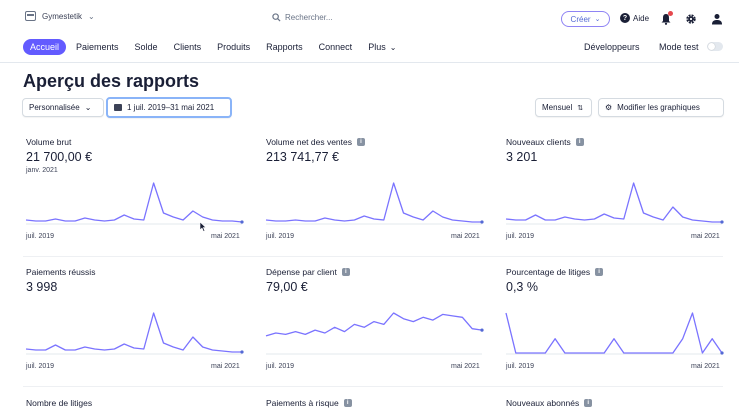  Describe the element at coordinates (658, 107) in the screenshot. I see `edit-charts-label: Modifier les graphiques` at that location.